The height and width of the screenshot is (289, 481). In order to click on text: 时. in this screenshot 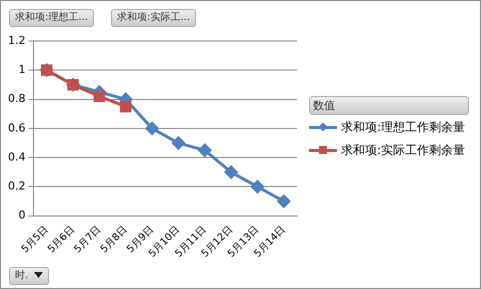, I will do `click(21, 275)`.